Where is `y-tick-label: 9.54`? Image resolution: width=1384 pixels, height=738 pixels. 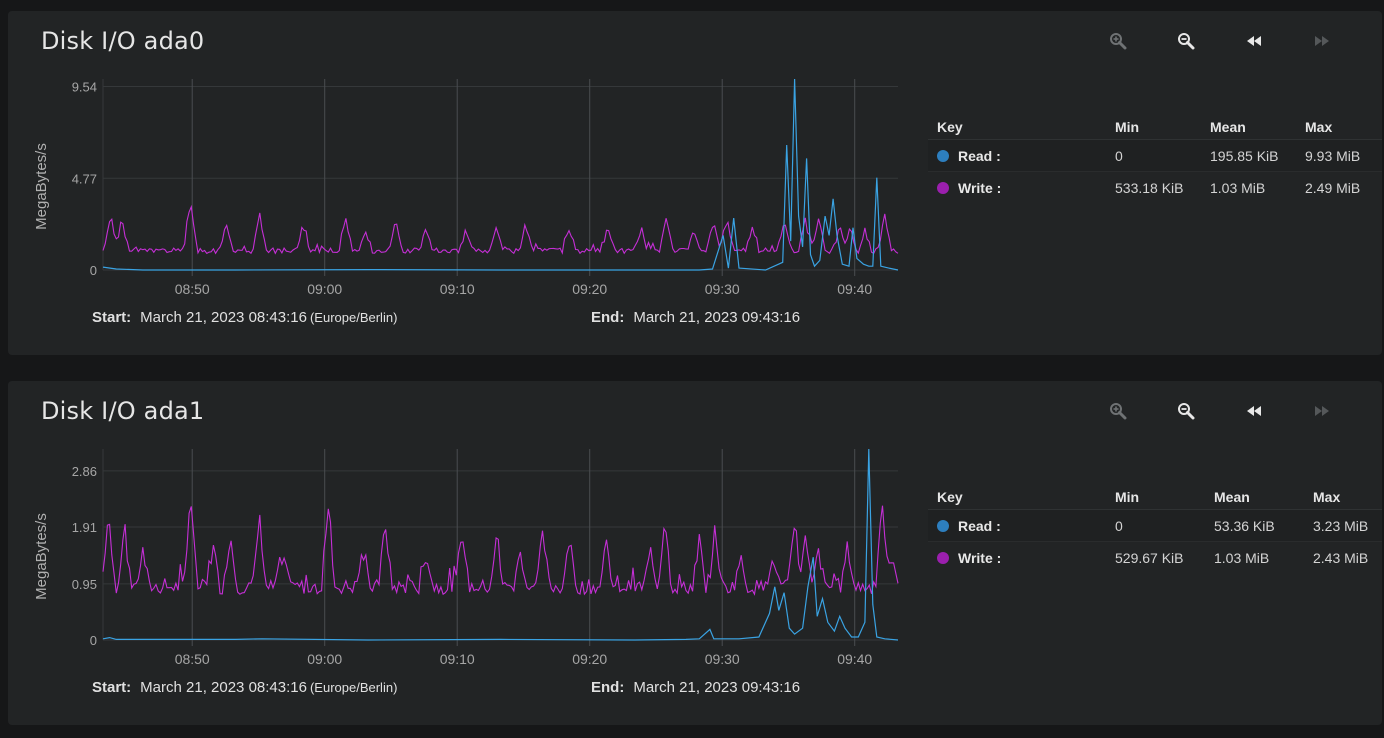 y-tick-label: 9.54 is located at coordinates (84, 87).